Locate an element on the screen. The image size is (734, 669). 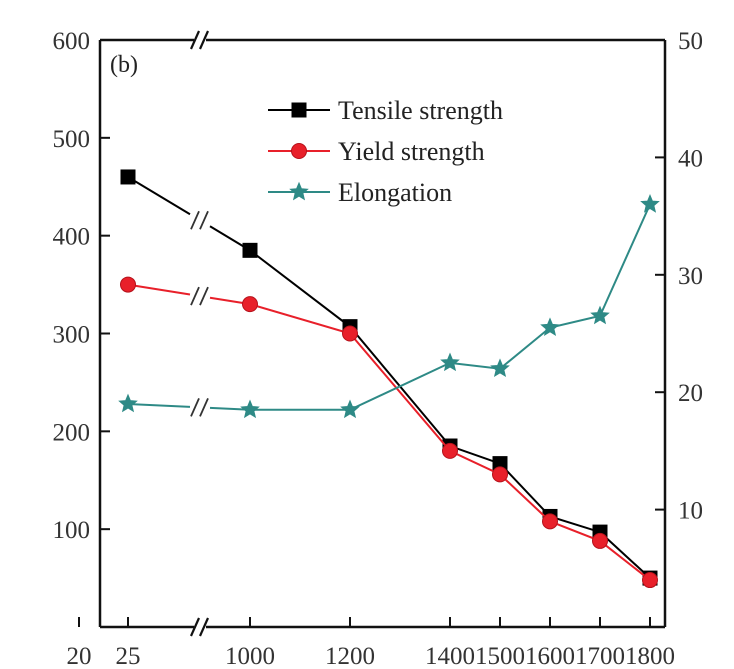
right-y-tick-label: 30 is located at coordinates (690, 276).